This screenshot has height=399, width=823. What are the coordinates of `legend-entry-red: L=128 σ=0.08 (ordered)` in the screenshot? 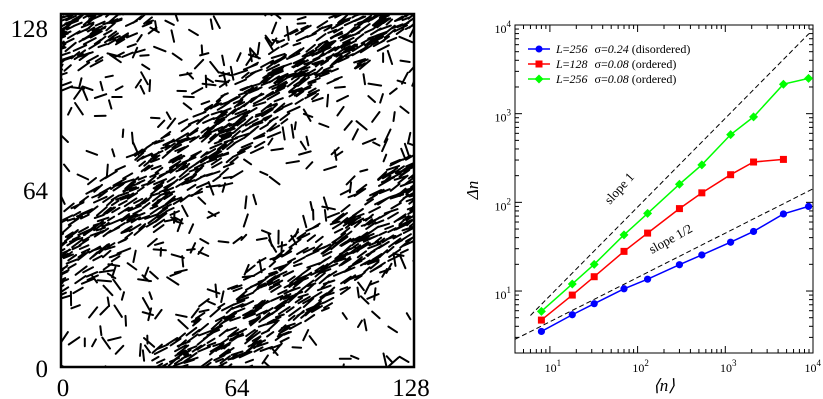 It's located at (602, 64).